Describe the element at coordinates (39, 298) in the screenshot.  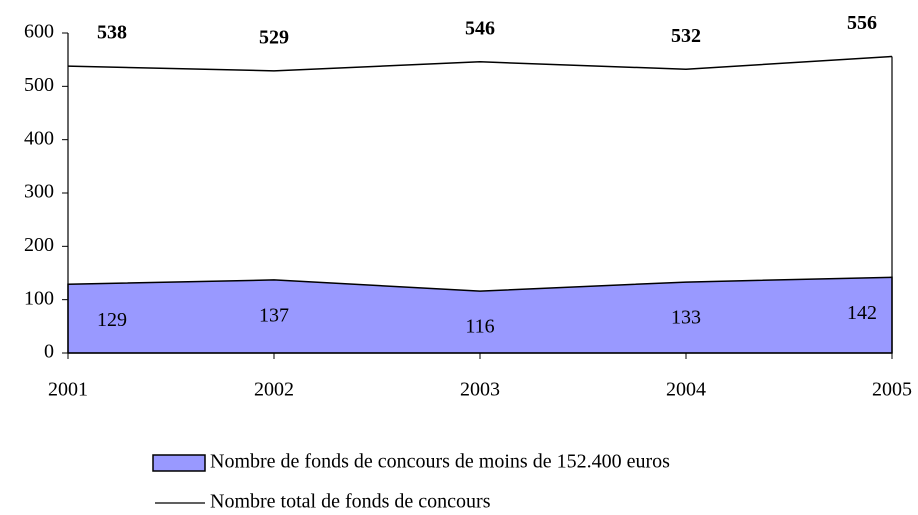
I see `y-tick-label: 100` at that location.